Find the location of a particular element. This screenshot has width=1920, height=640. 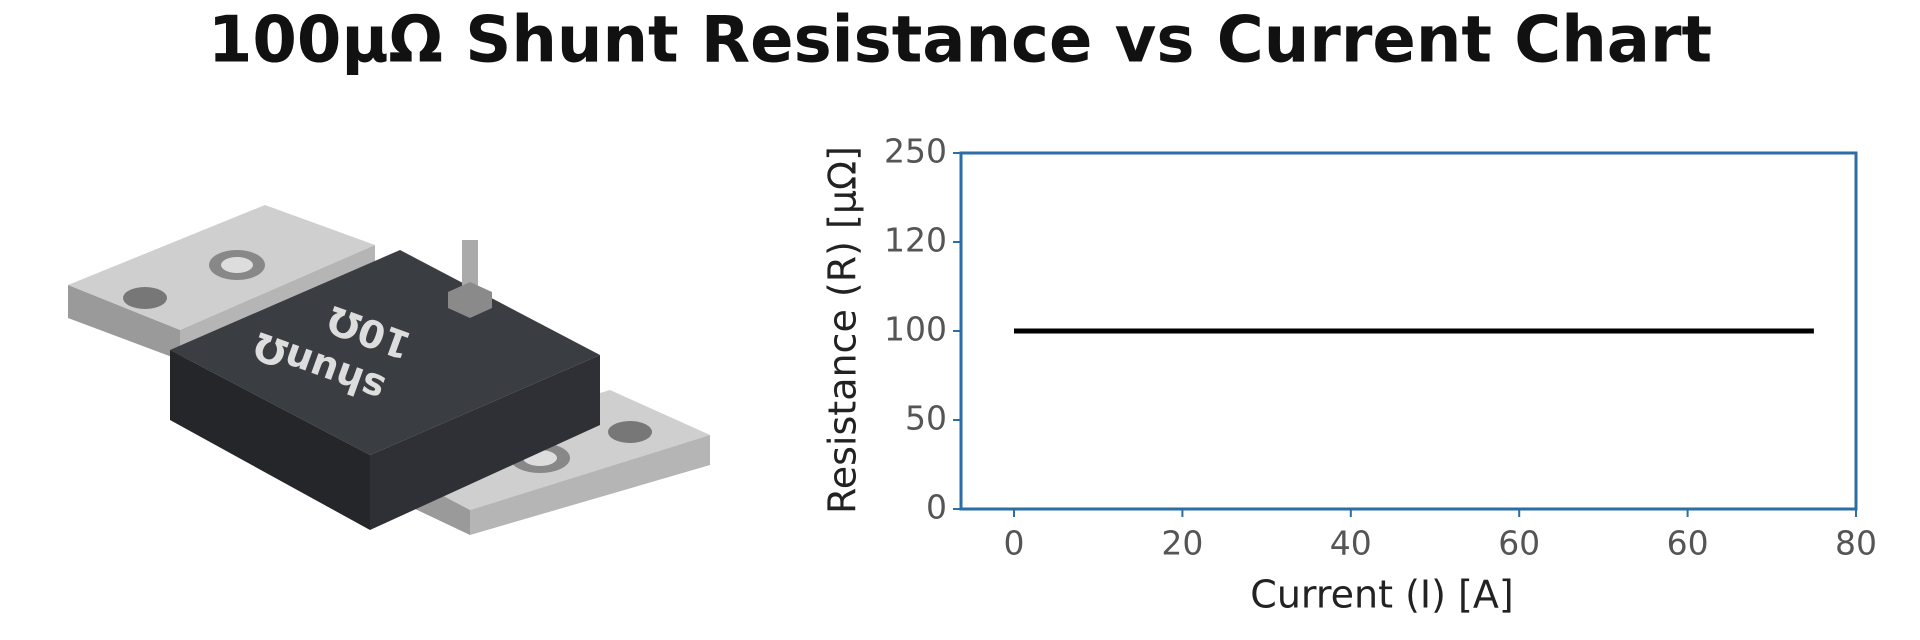

y-axis-label: Resistance (R) [μΩ] is located at coordinates (843, 330).